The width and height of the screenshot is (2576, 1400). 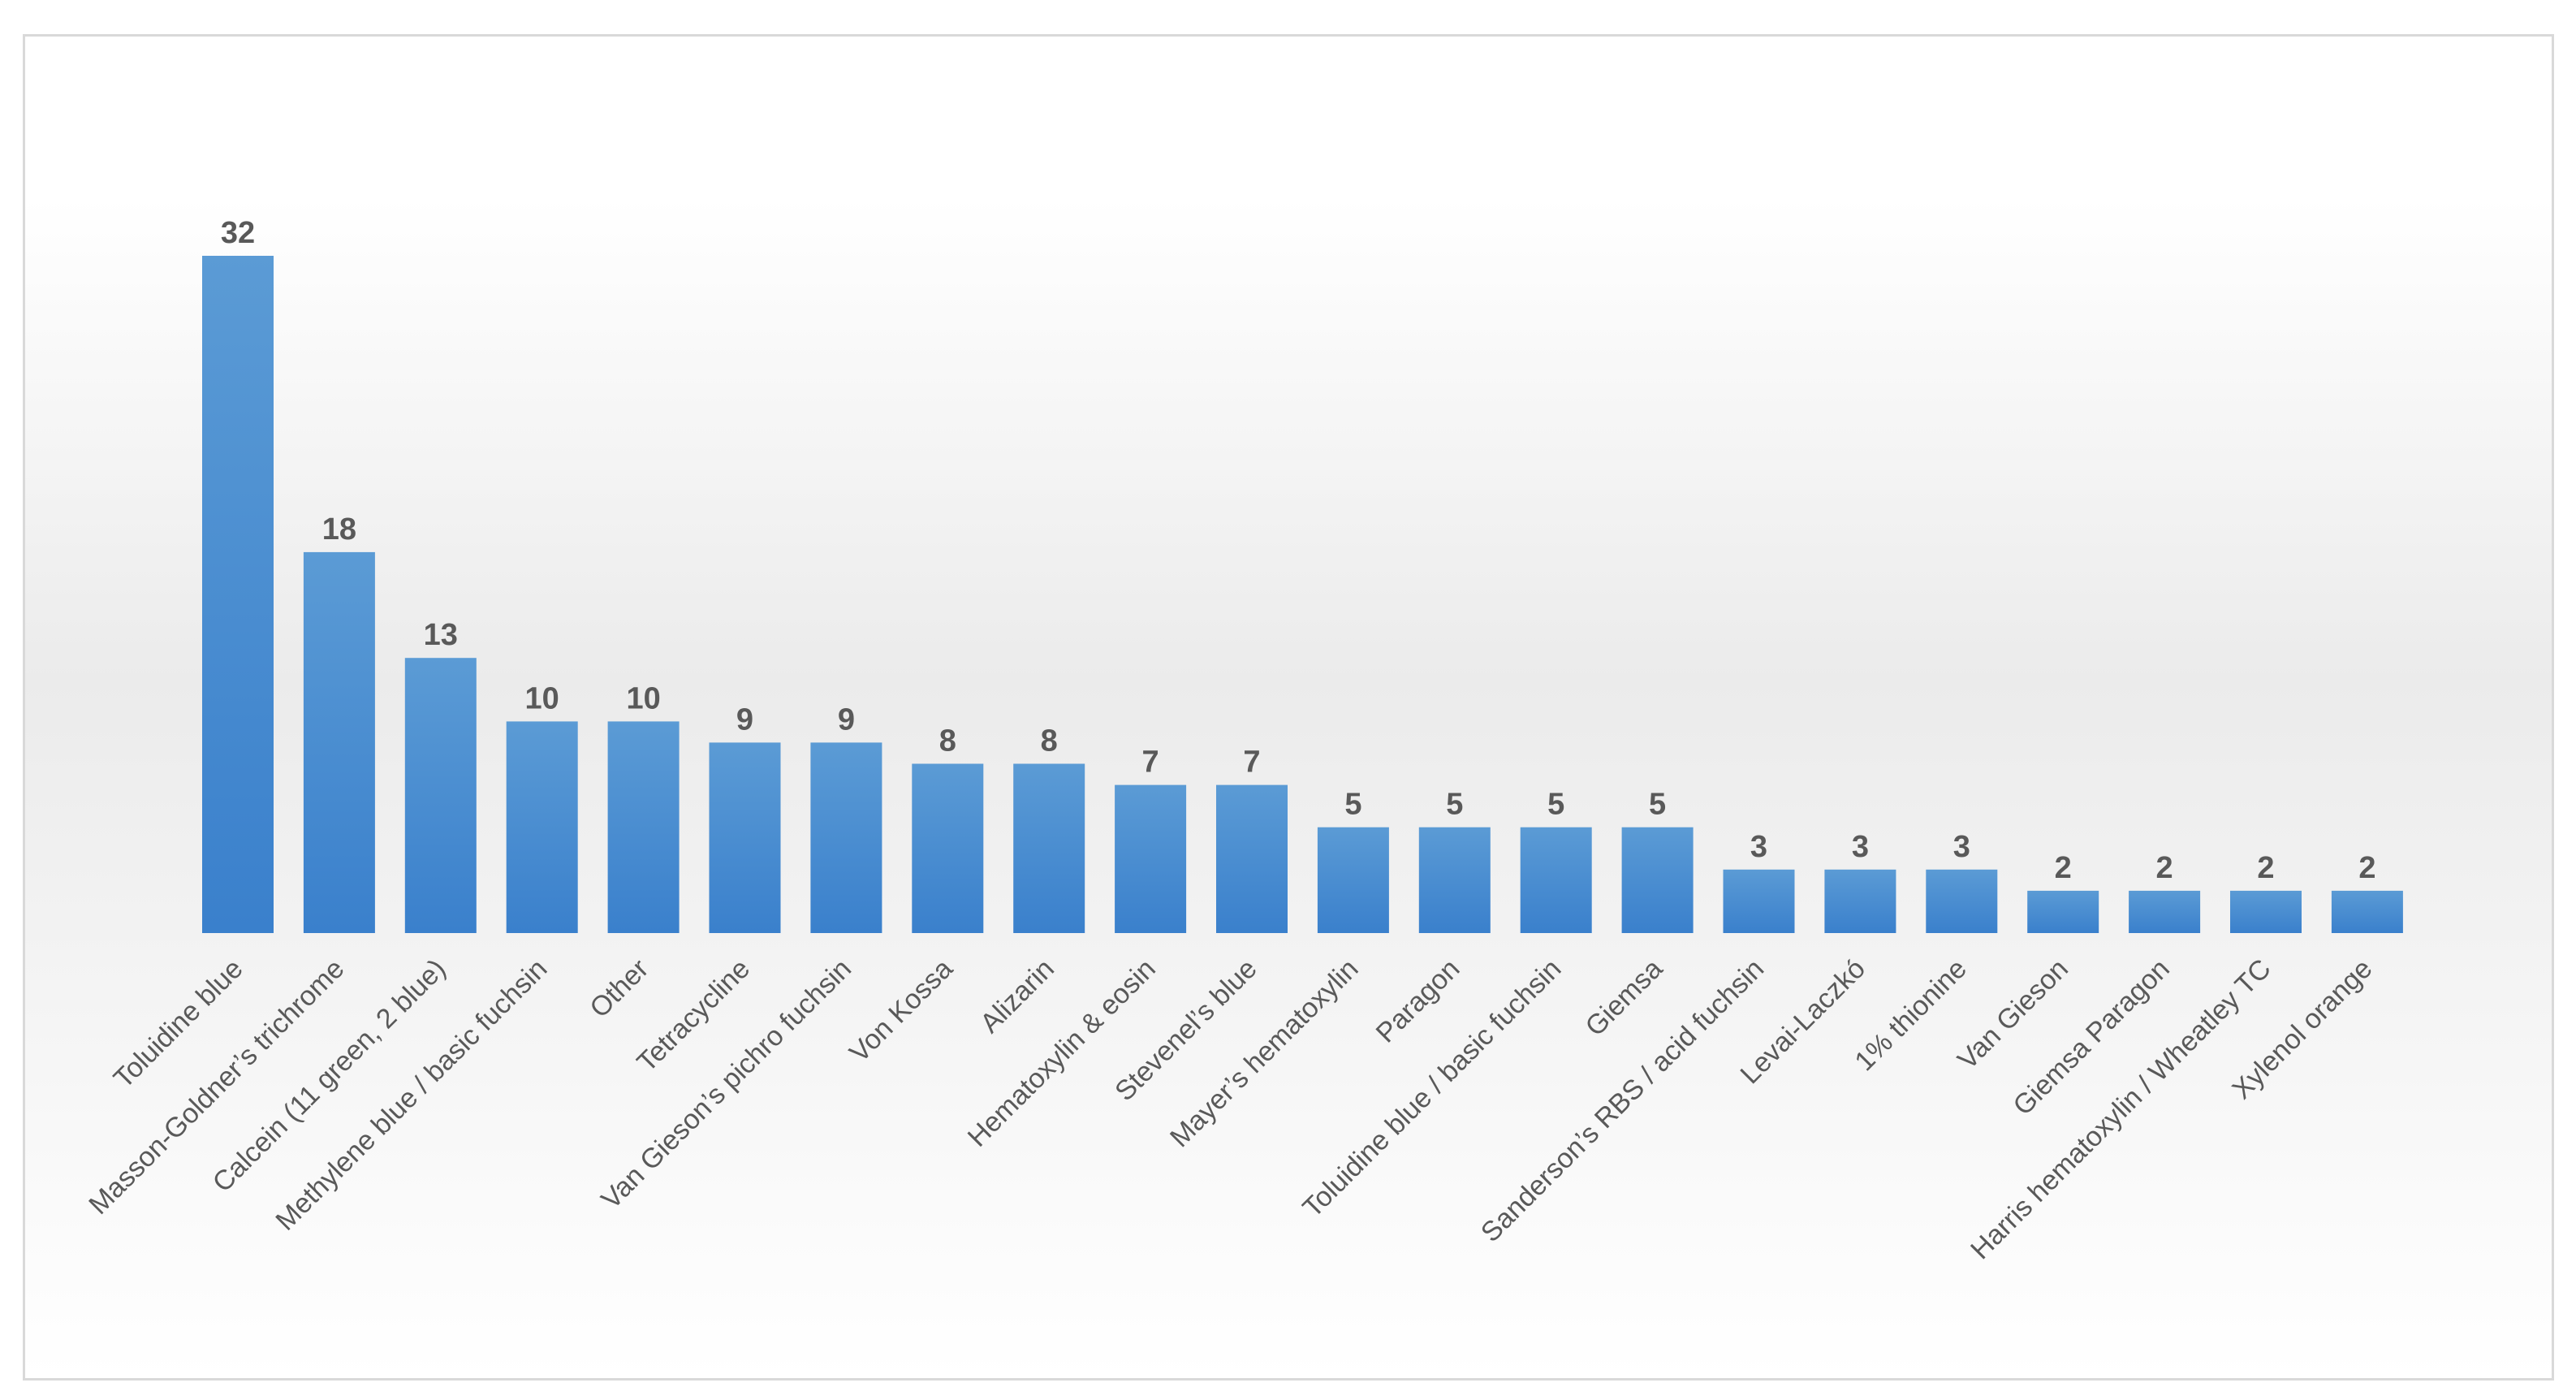 What do you see at coordinates (1017, 996) in the screenshot?
I see `category-tick-label: Alizarin` at bounding box center [1017, 996].